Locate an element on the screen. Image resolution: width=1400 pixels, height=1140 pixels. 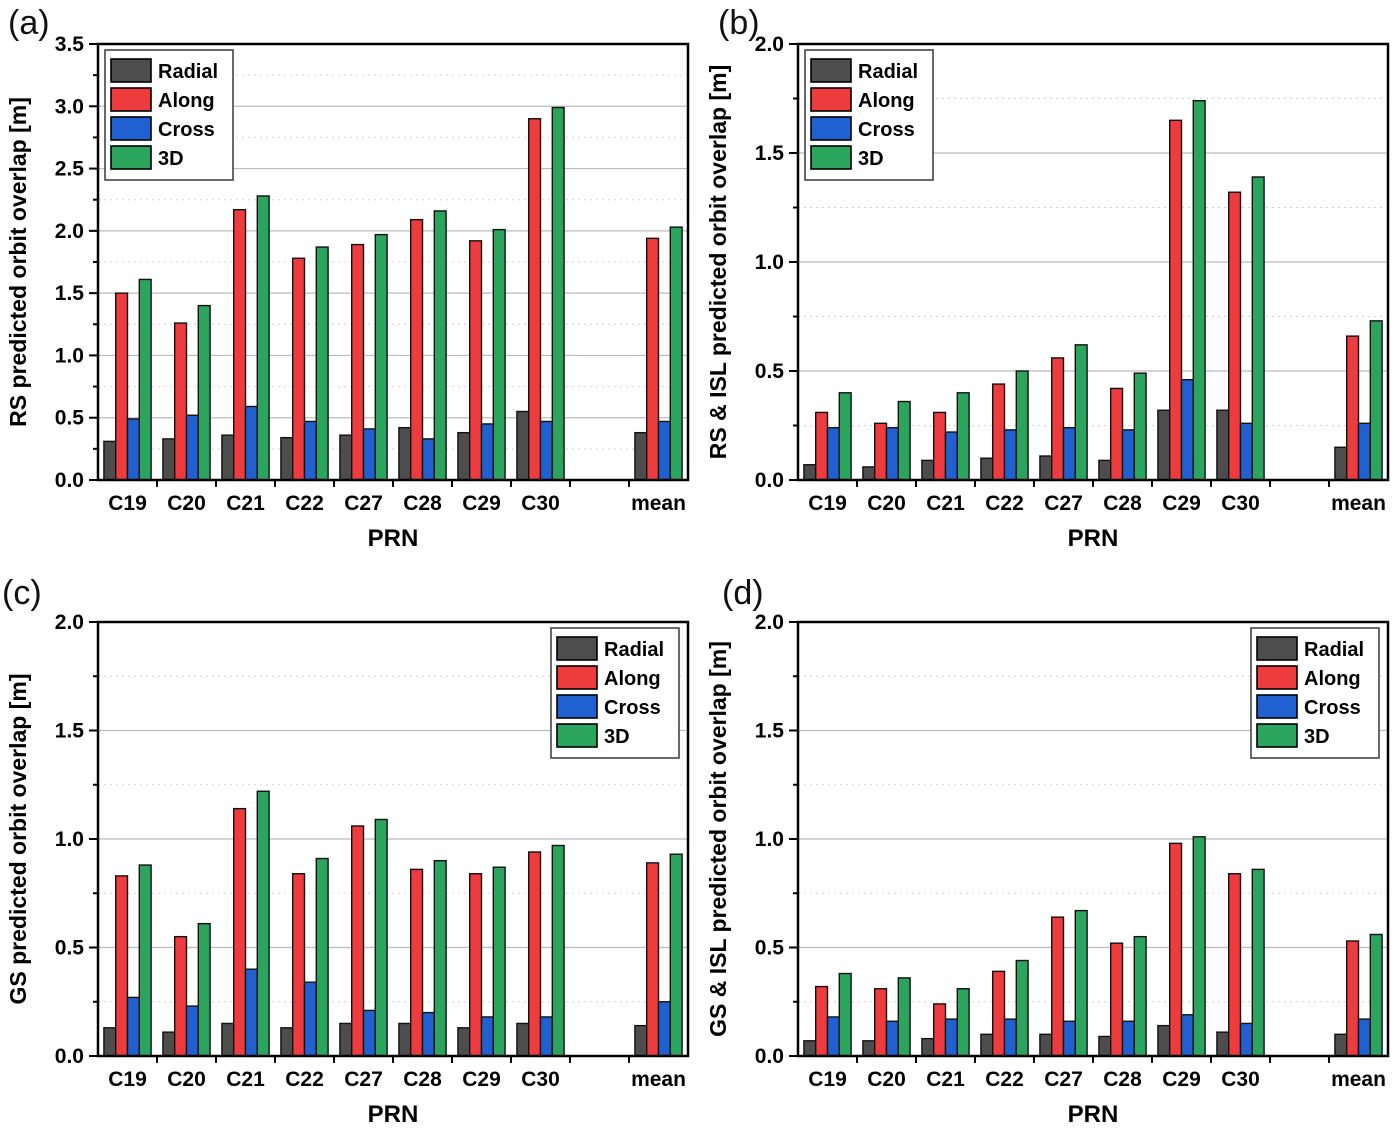
legend-swatch-Radial is located at coordinates (131, 70).